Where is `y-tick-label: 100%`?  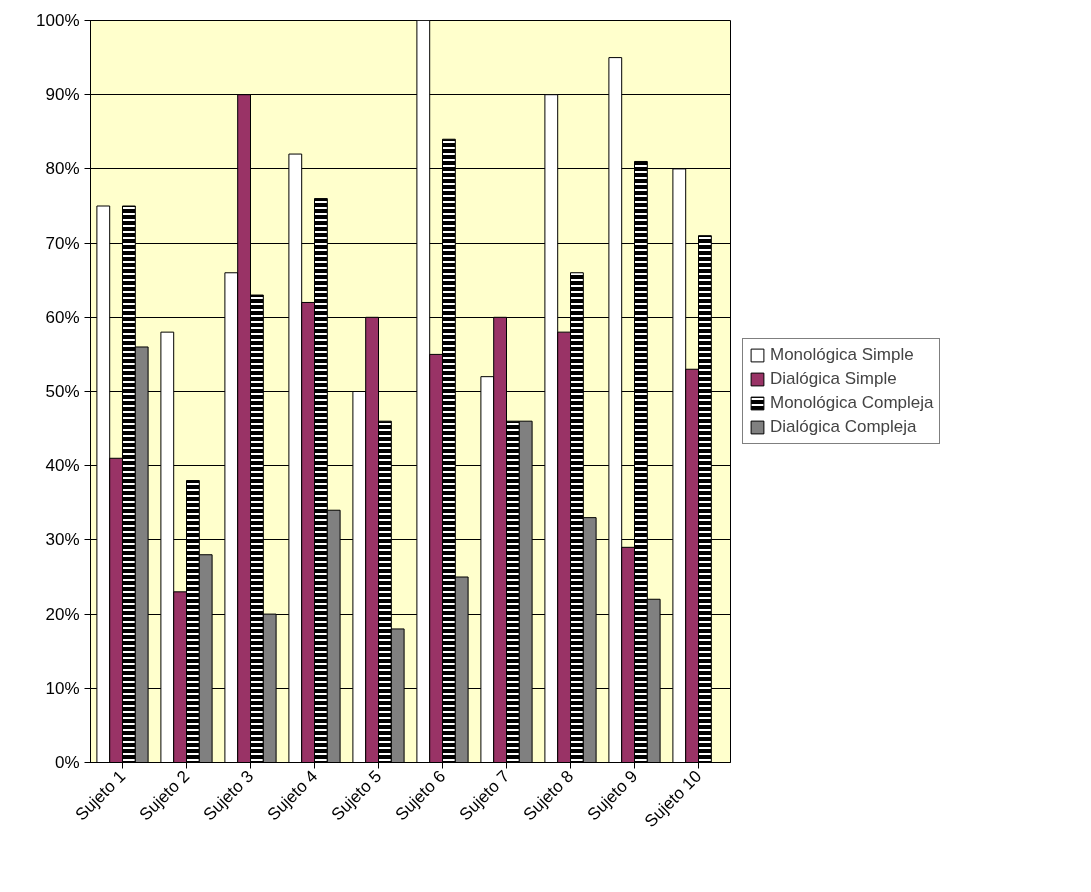 y-tick-label: 100% is located at coordinates (58, 20).